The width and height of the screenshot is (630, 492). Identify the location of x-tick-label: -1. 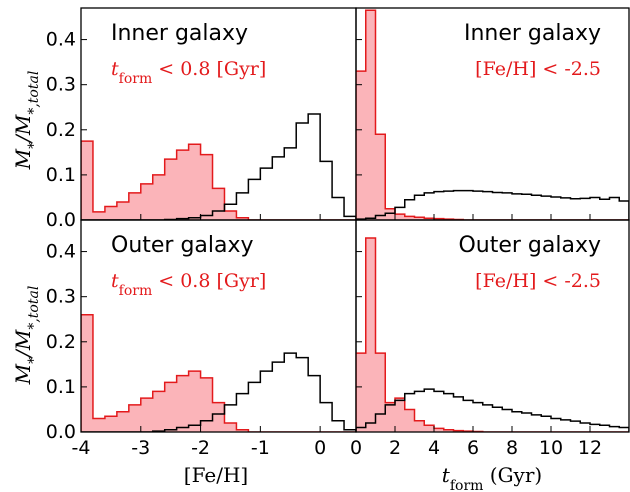
(260, 448).